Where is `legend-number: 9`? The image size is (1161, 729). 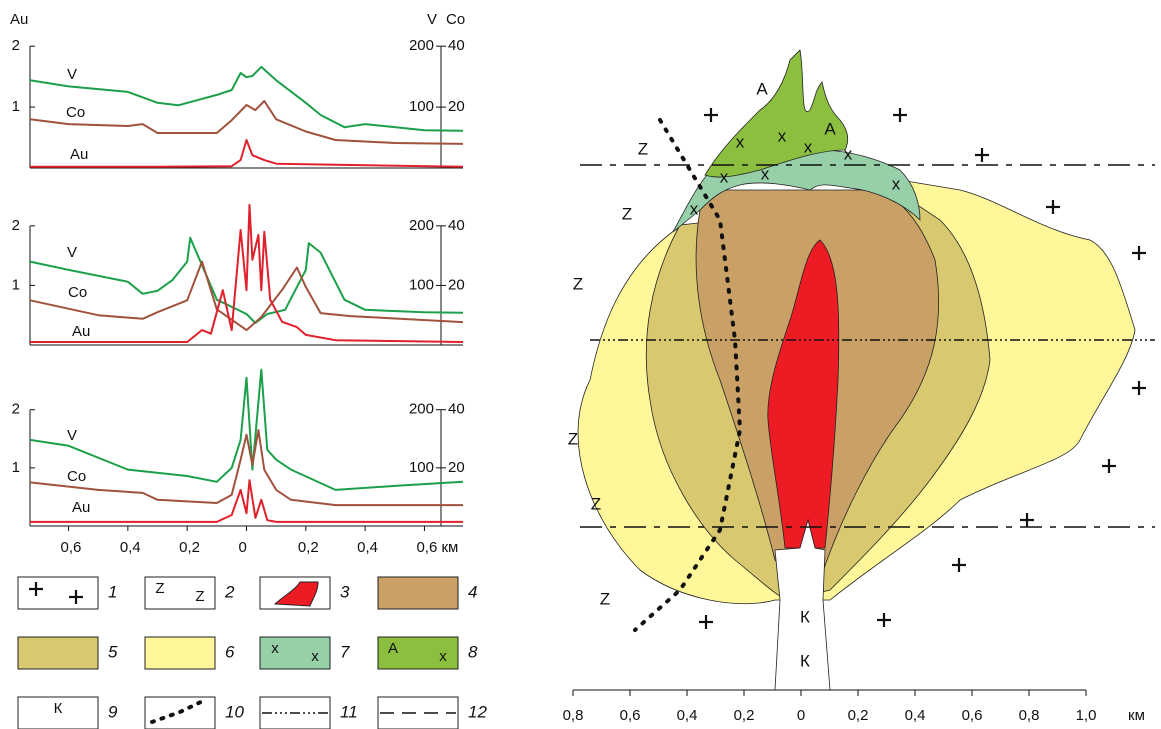 legend-number: 9 is located at coordinates (113, 711).